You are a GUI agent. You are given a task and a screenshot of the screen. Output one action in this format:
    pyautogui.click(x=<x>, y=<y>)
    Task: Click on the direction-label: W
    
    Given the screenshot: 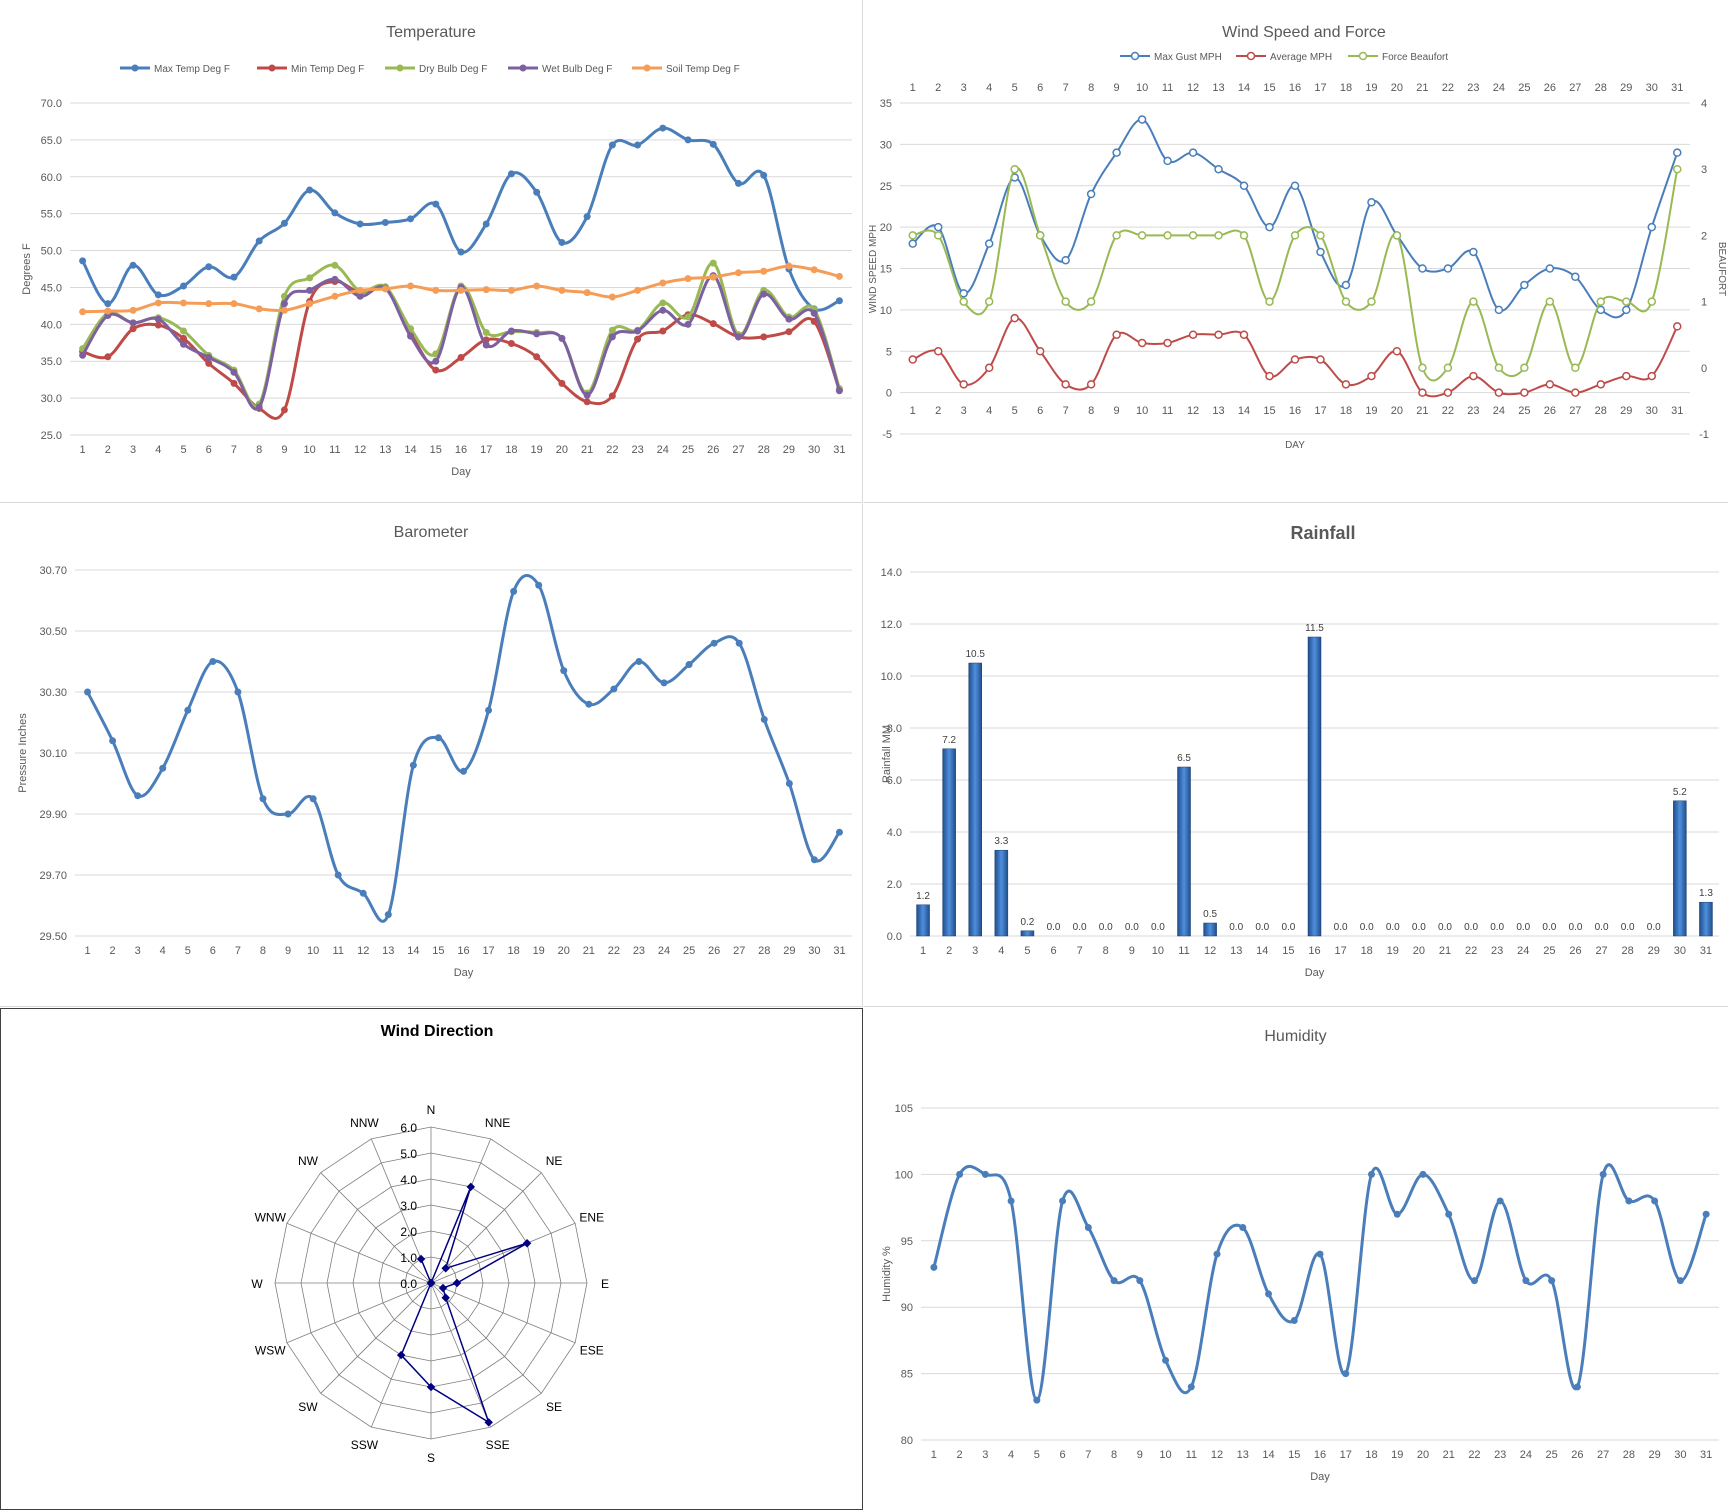 What is the action you would take?
    pyautogui.click(x=257, y=1284)
    